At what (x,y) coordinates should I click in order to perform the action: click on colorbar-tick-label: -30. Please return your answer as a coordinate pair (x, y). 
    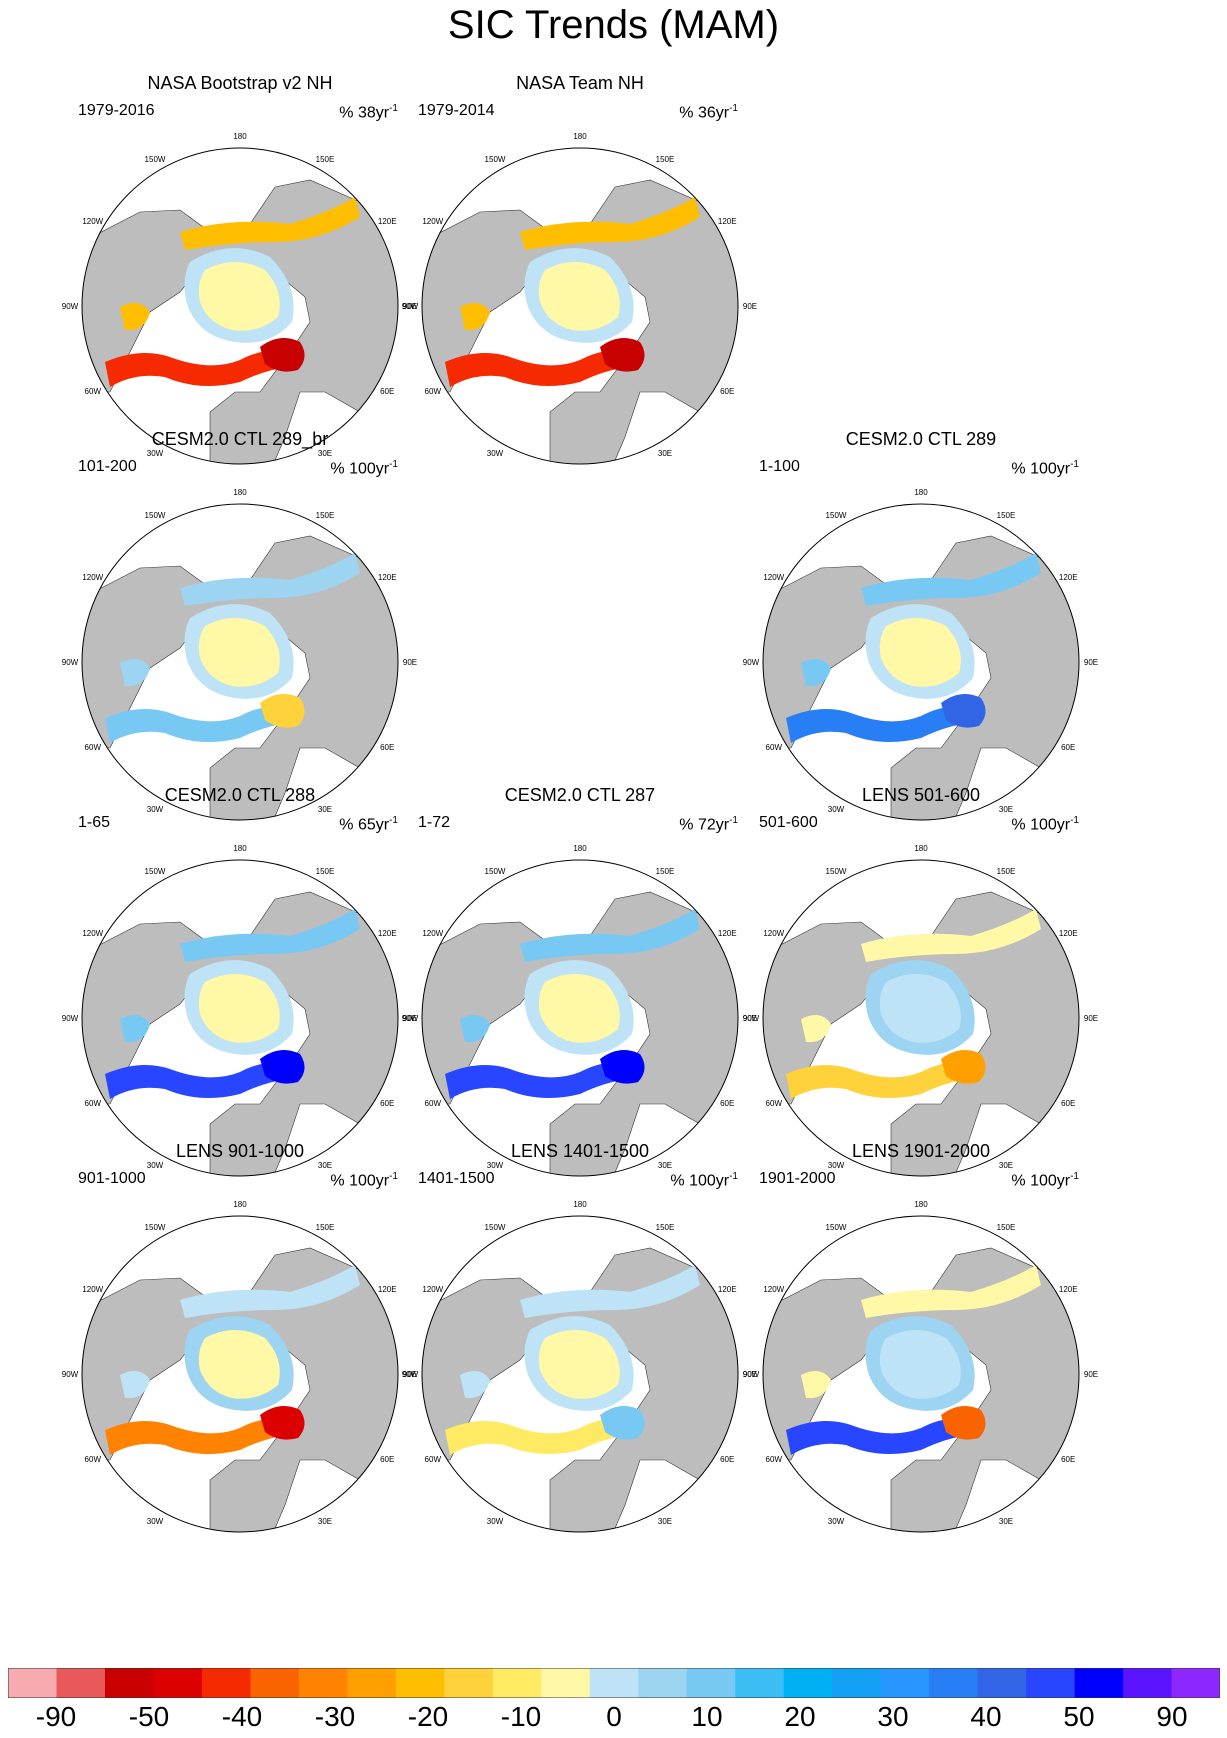
    Looking at the image, I should click on (335, 1716).